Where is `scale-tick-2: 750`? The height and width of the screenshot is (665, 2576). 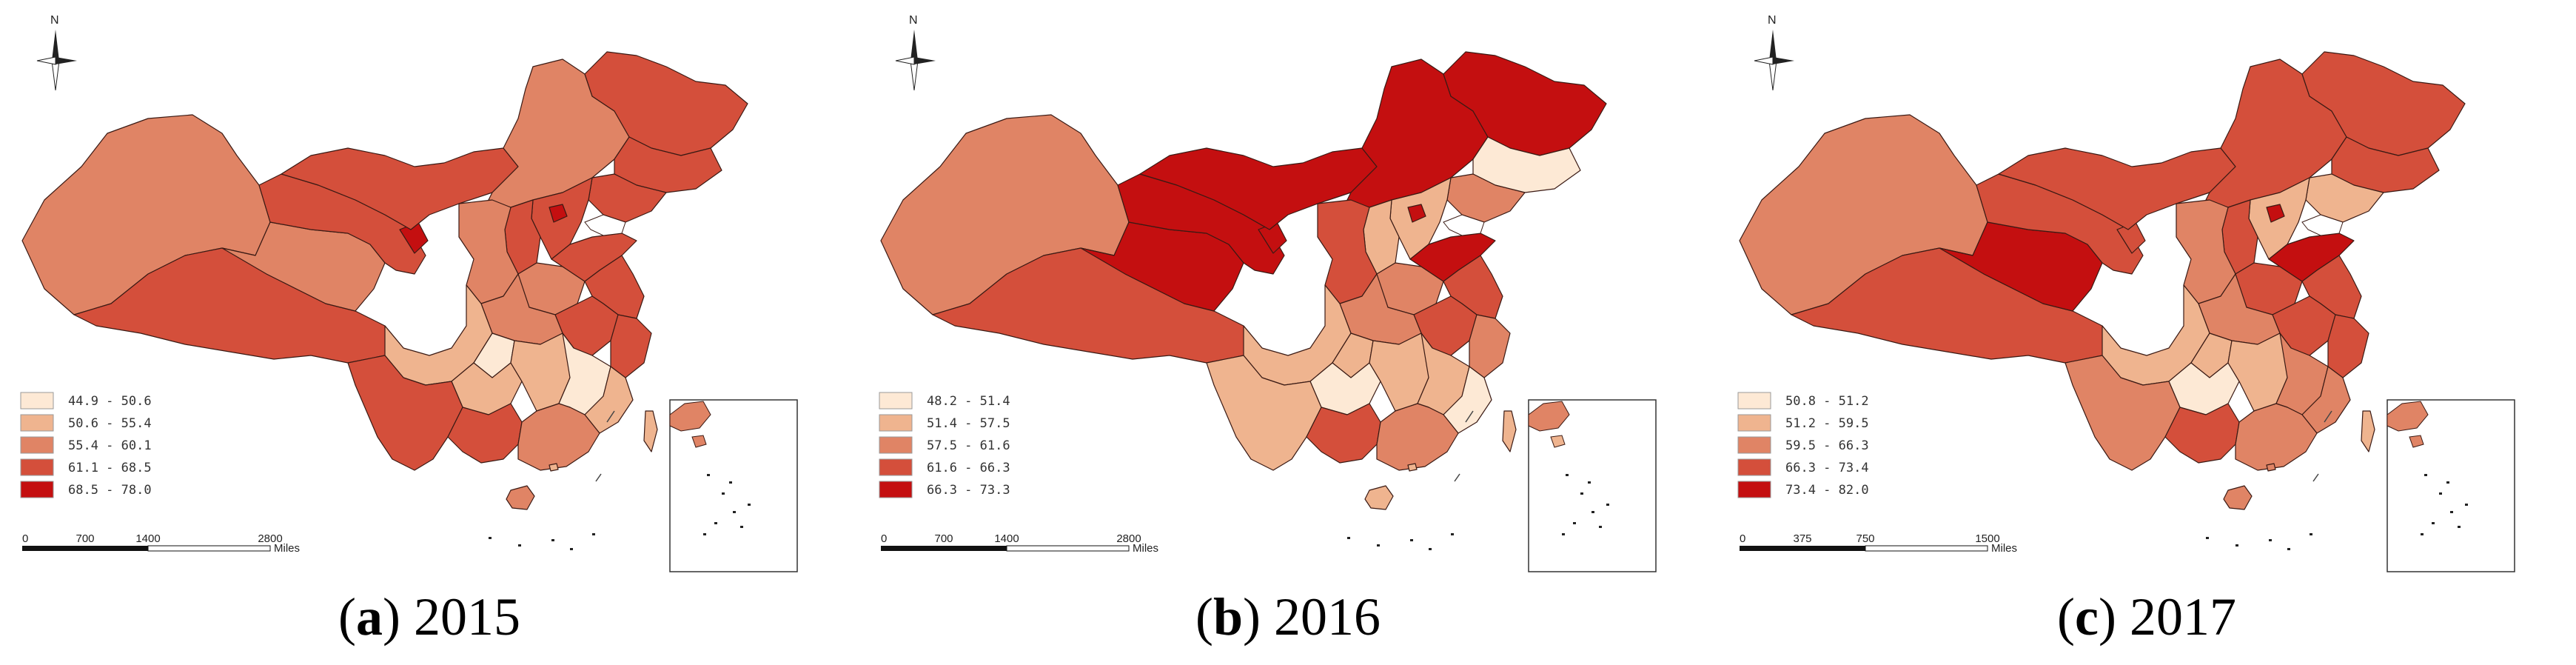
scale-tick-2: 750 is located at coordinates (1865, 538).